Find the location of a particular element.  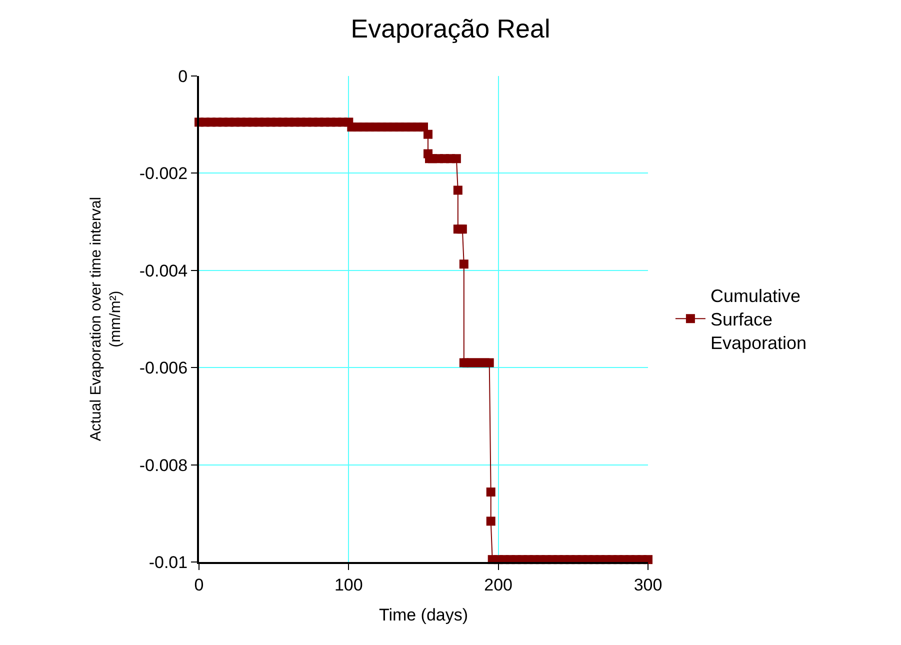

x-tick-label: 0 is located at coordinates (199, 584).